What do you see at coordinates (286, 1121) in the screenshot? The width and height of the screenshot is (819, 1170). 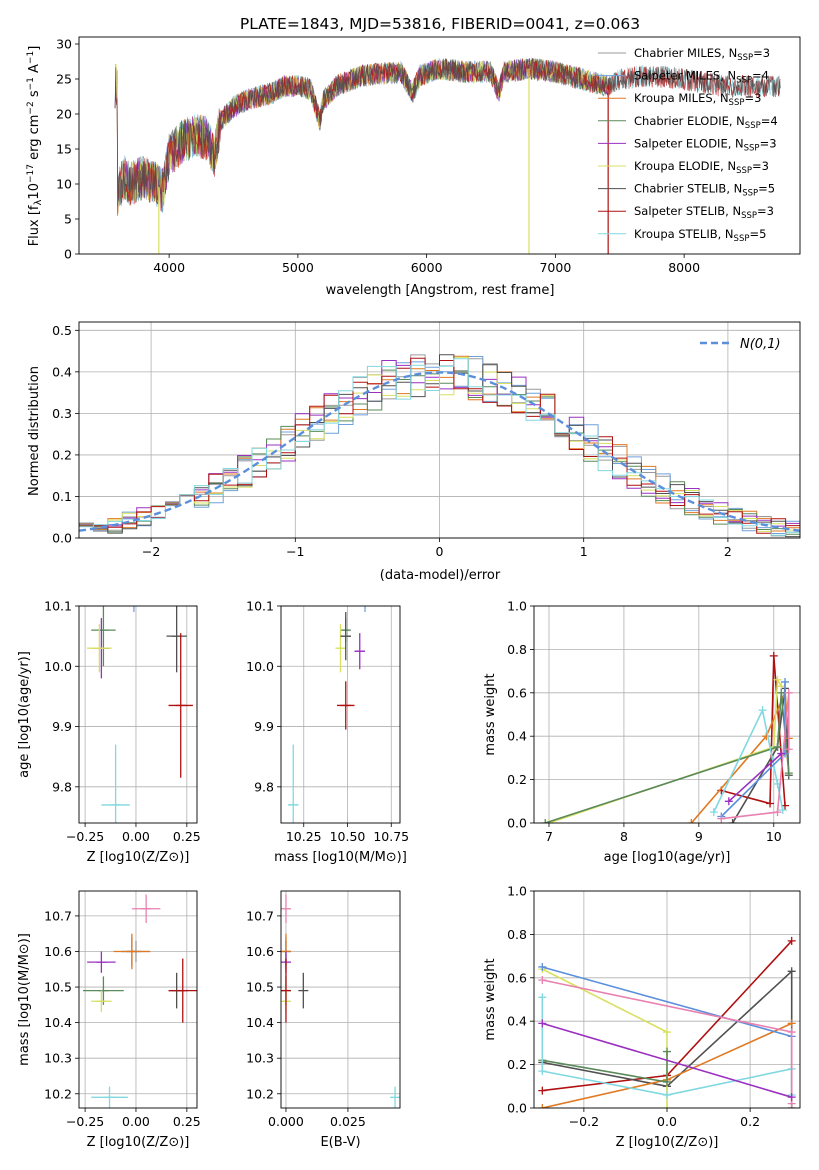 I see `x-tick-label: 0.000` at bounding box center [286, 1121].